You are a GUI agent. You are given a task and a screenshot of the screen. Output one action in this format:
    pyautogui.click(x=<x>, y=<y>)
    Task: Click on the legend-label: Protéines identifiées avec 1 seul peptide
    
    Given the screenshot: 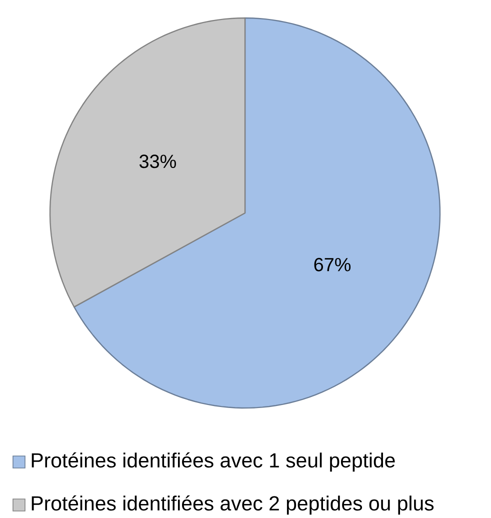 What is the action you would take?
    pyautogui.click(x=213, y=462)
    